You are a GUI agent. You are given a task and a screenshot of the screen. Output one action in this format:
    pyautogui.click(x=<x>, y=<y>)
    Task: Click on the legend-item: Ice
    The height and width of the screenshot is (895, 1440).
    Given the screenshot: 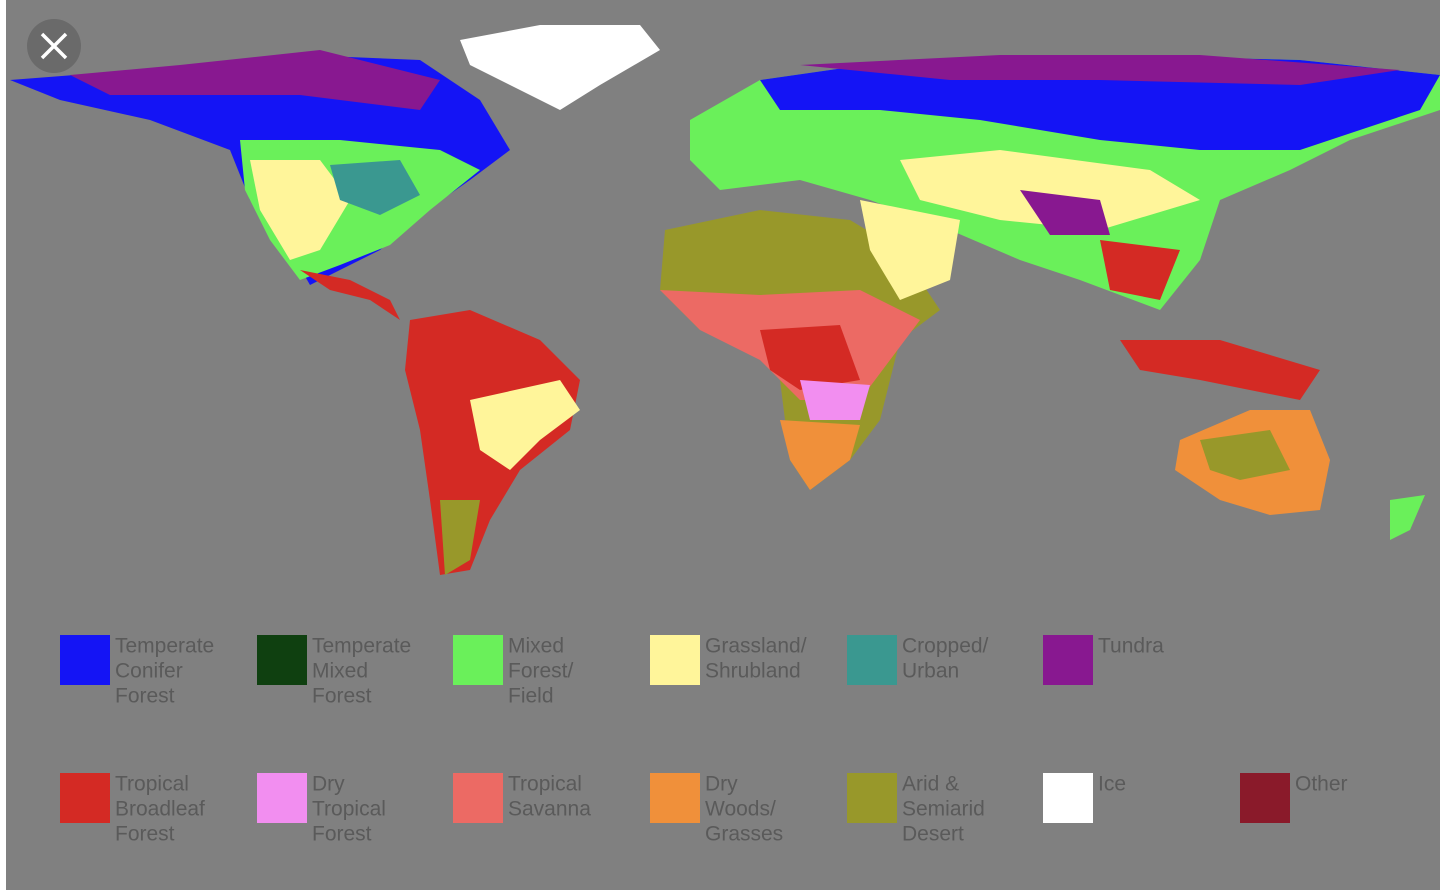 What is the action you would take?
    pyautogui.click(x=1084, y=798)
    